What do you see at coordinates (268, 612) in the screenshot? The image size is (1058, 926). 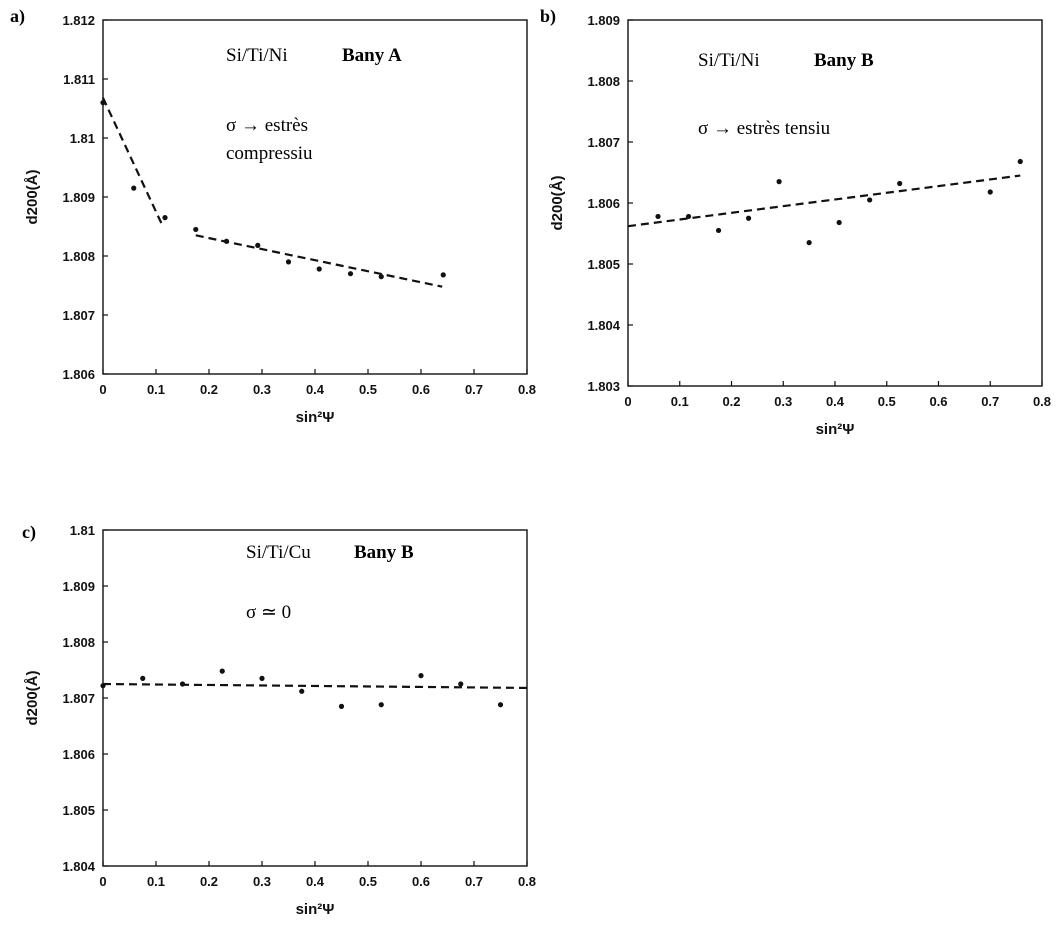 I see `stress-label: σ ≃ 0` at bounding box center [268, 612].